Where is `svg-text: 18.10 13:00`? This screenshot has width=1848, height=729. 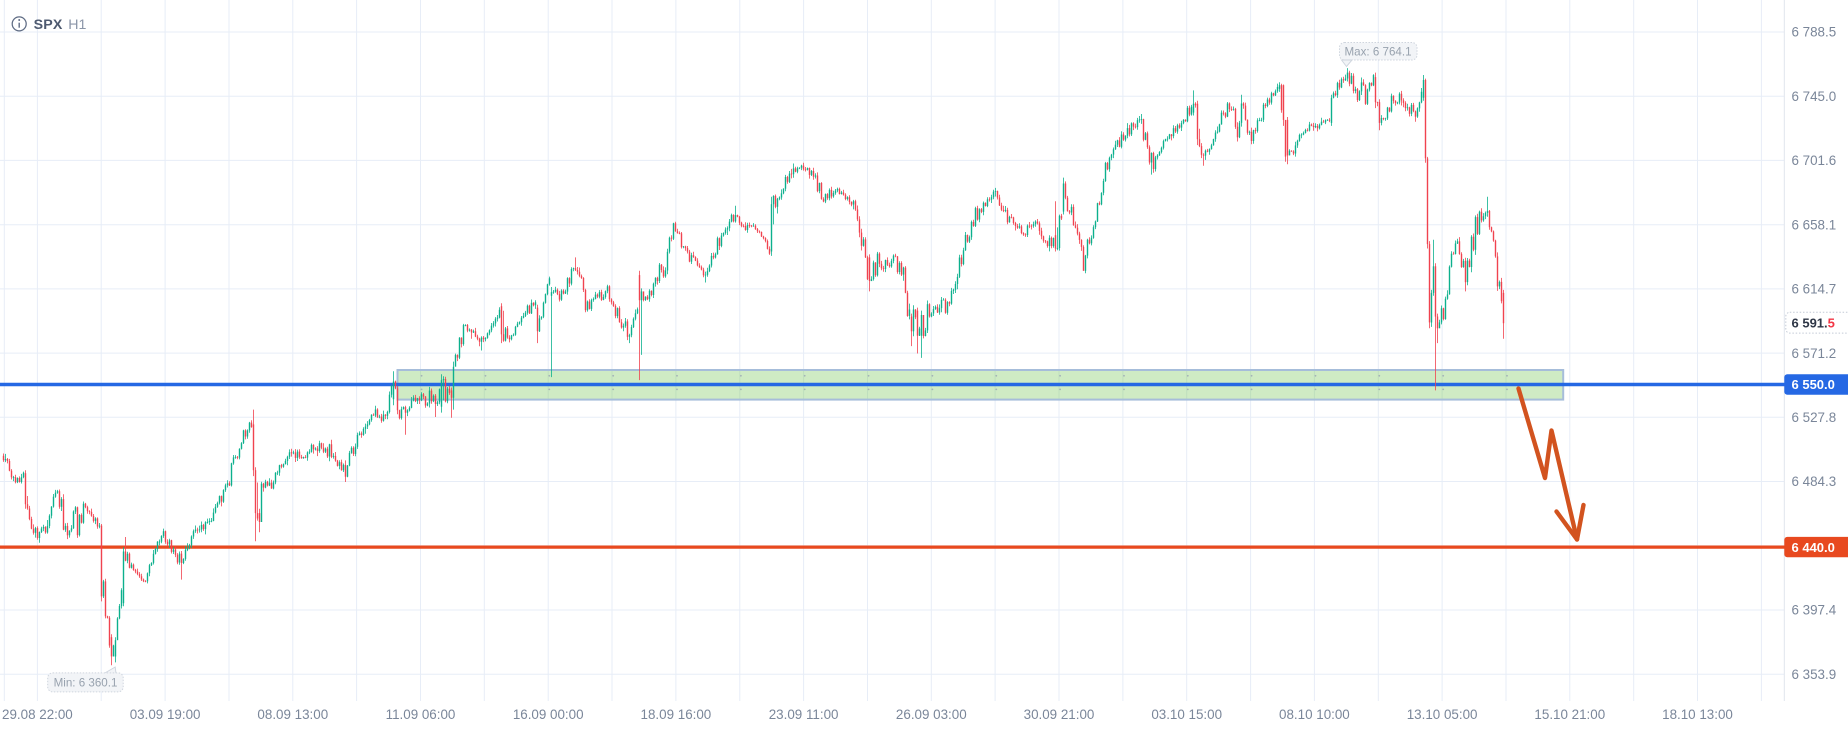 svg-text: 18.10 13:00 is located at coordinates (1697, 714).